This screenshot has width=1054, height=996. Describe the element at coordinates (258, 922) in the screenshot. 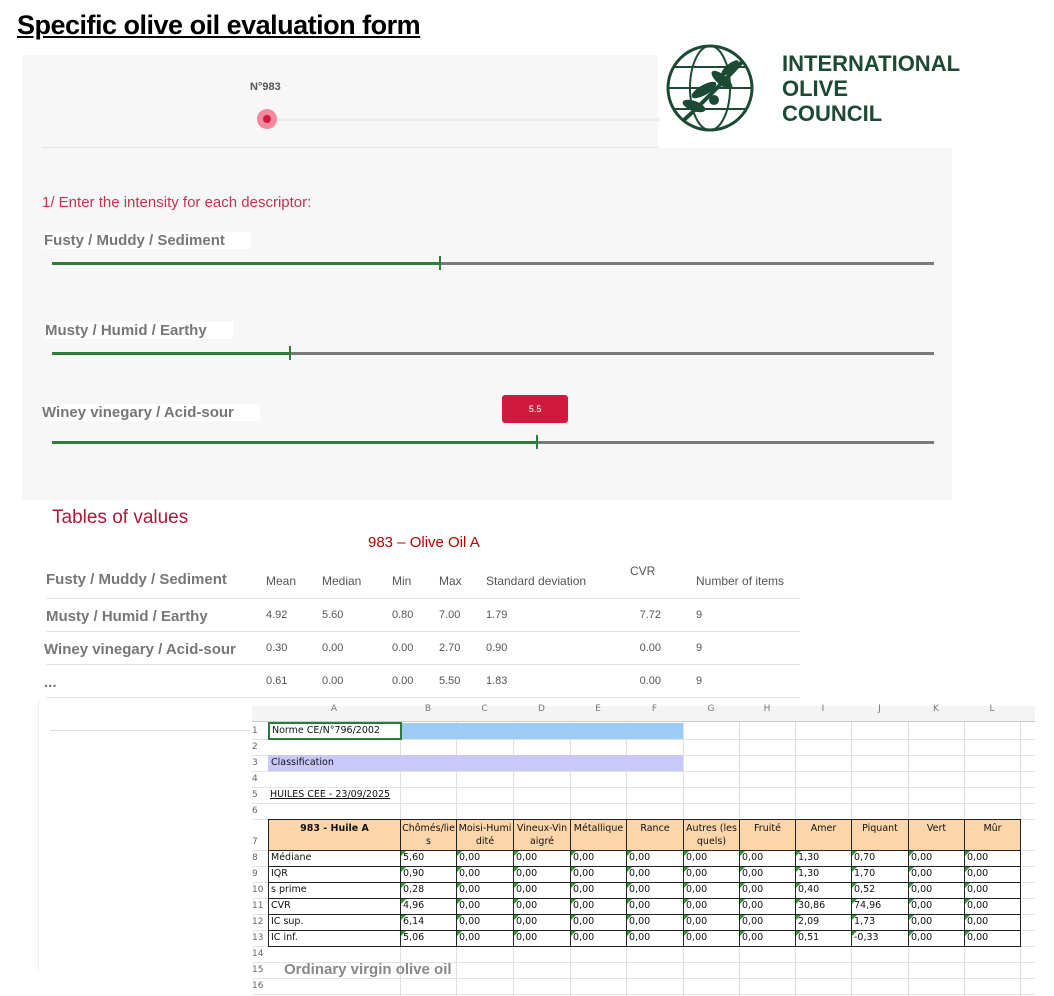

I see `row-number: 12` at that location.